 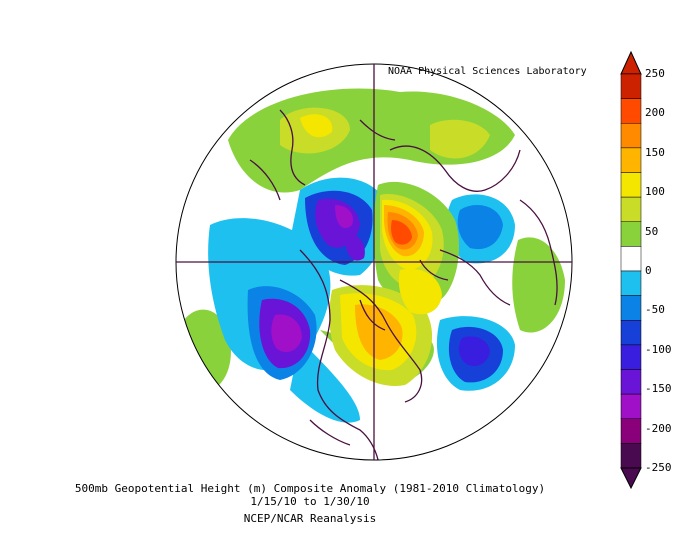 I want to click on caption-dates: 1/15/10 to 1/30/10, so click(x=310, y=501).